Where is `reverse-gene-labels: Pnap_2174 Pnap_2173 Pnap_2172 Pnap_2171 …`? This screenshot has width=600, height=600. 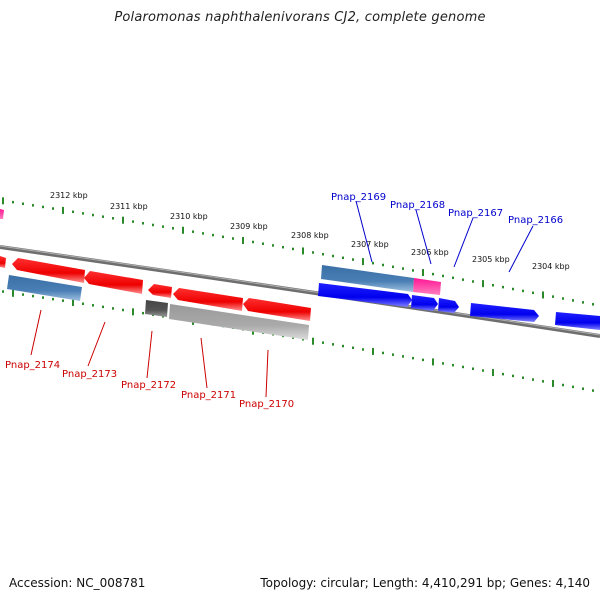 reverse-gene-labels: Pnap_2174 Pnap_2173 Pnap_2172 Pnap_2171 … is located at coordinates (149, 359).